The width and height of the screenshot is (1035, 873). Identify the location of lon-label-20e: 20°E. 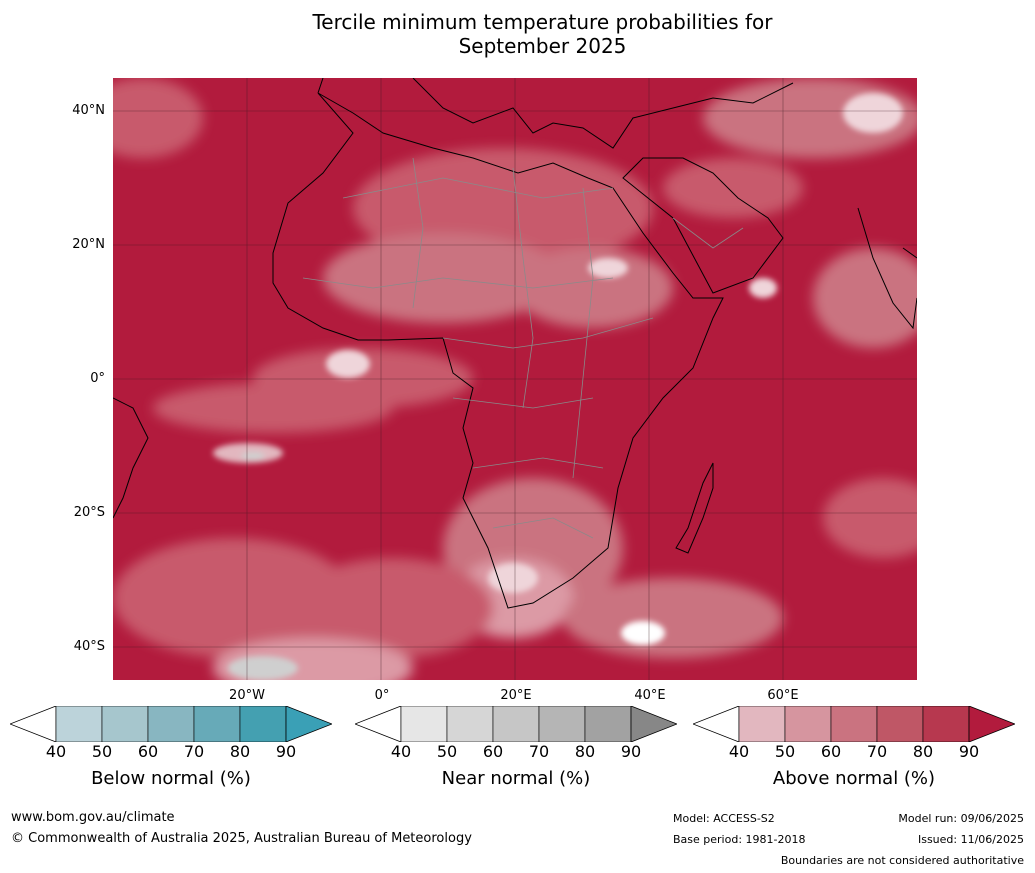
(516, 695).